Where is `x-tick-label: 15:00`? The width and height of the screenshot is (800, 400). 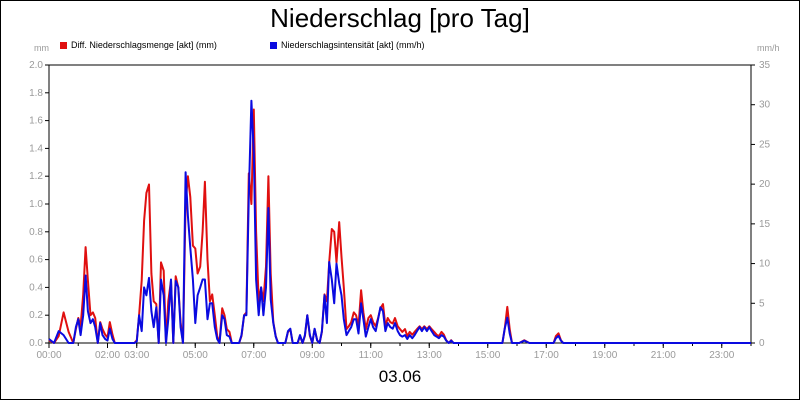
x-tick-label: 15:00 is located at coordinates (487, 355).